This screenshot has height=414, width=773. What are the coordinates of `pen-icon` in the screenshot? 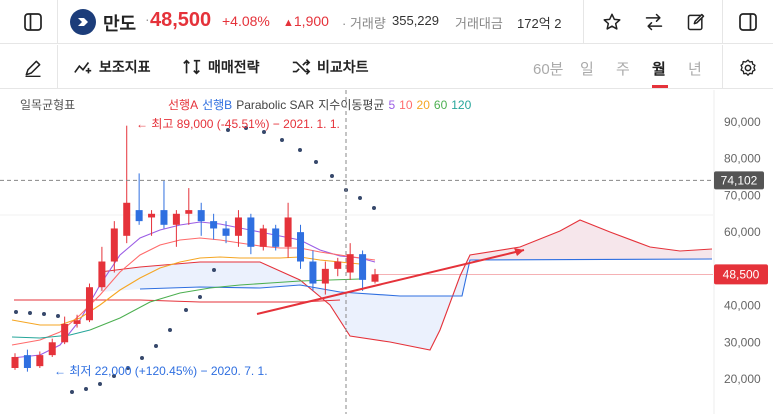 It's located at (33, 68).